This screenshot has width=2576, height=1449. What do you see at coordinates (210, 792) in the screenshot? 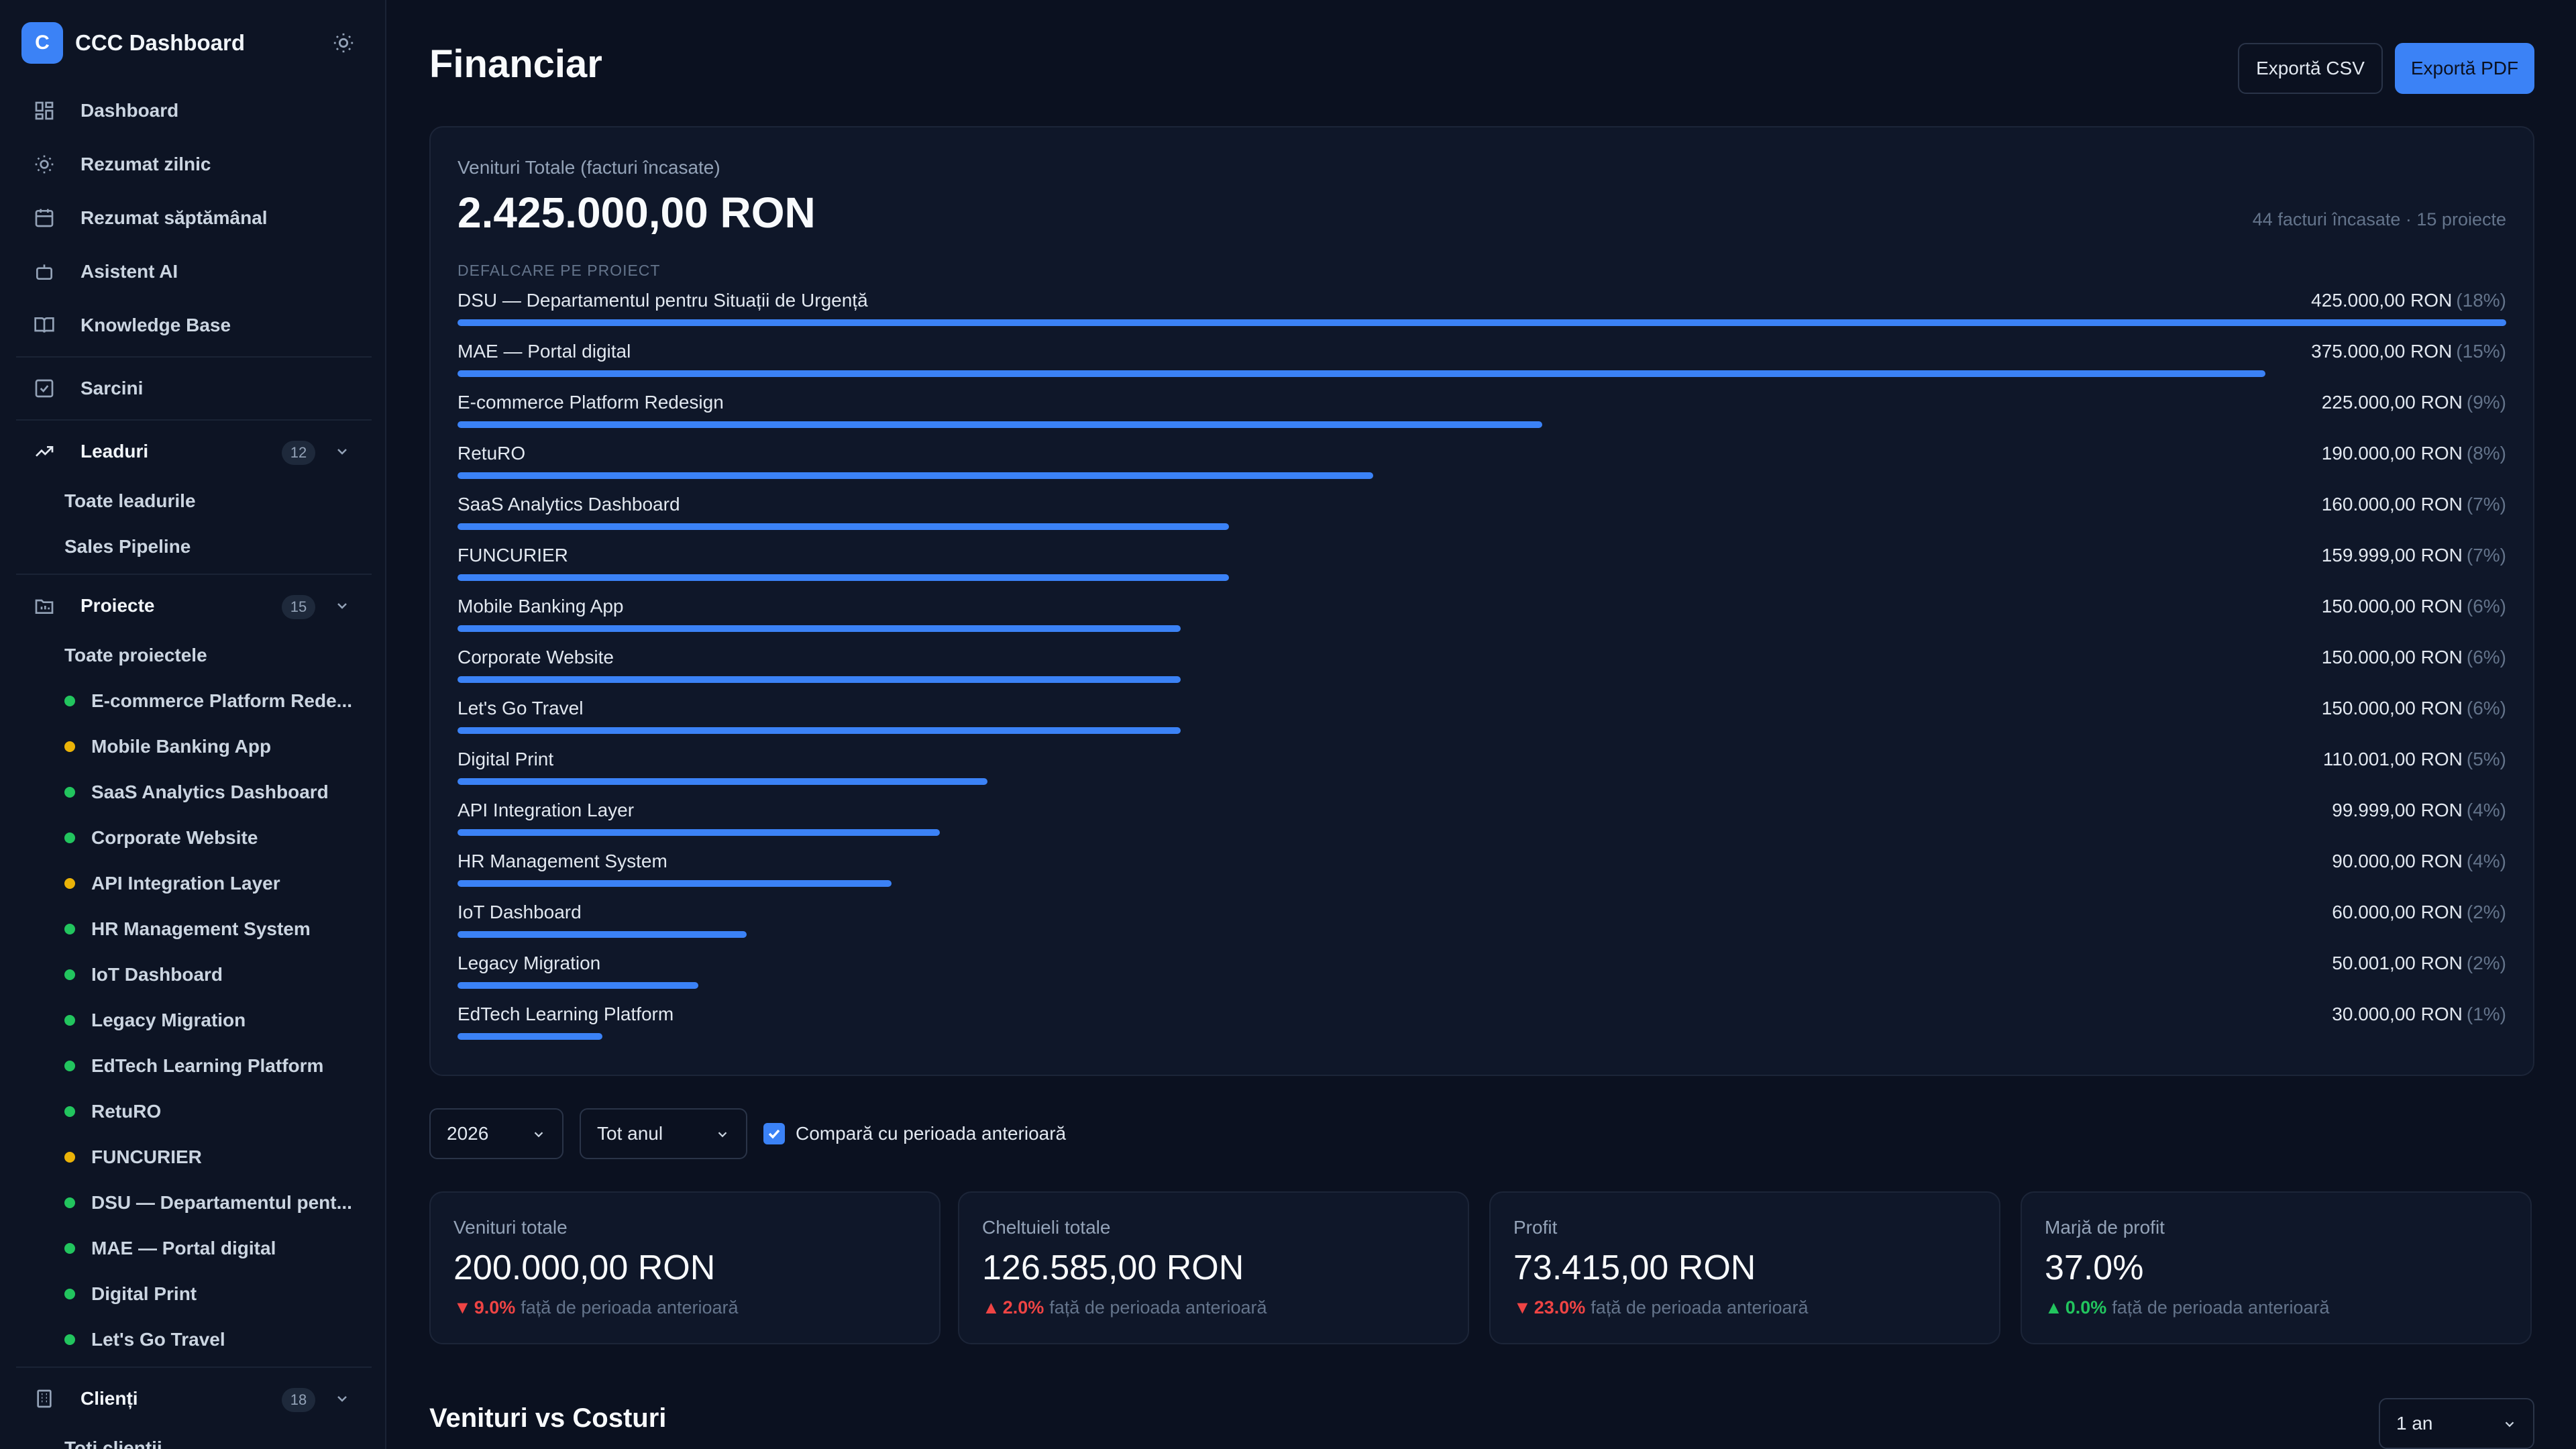
I see `sidebar-project-label: SaaS Analytics Dashboard` at bounding box center [210, 792].